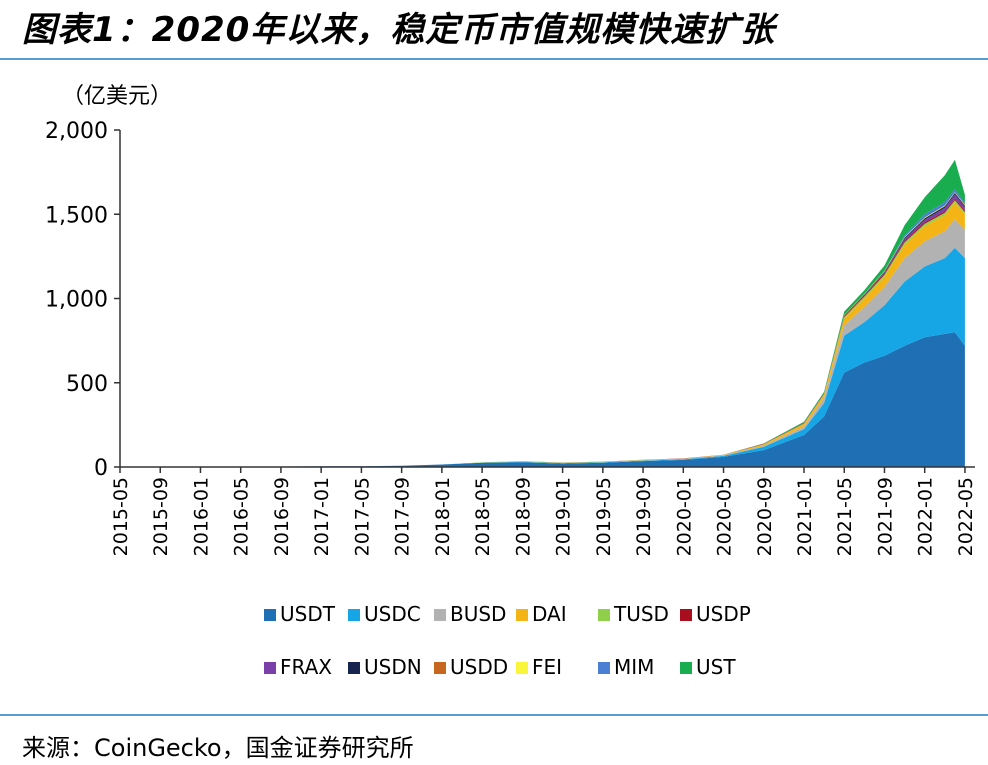 The width and height of the screenshot is (988, 765). What do you see at coordinates (765, 516) in the screenshot?
I see `x-tick-label: 2020-09` at bounding box center [765, 516].